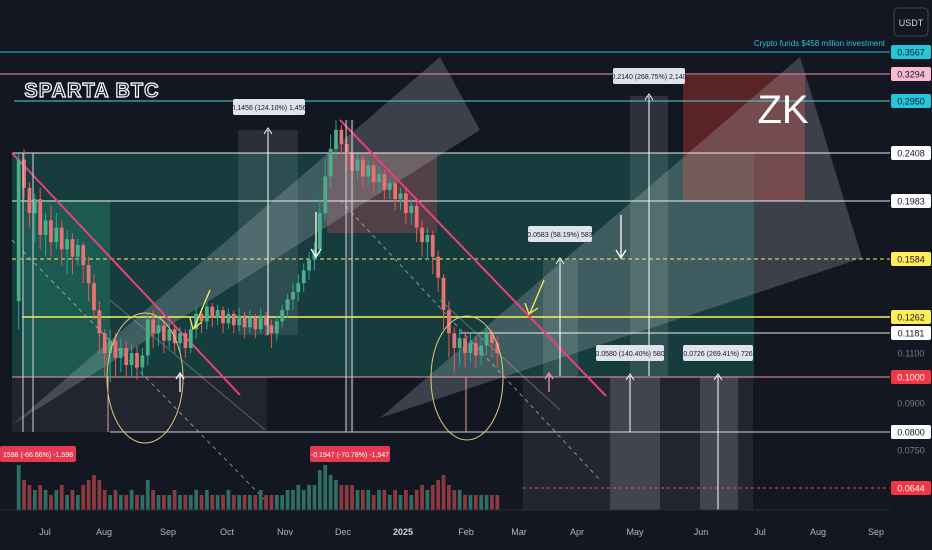 The image size is (932, 550). Describe the element at coordinates (648, 77) in the screenshot. I see `svg-text: 0.2140 (268.75%) 2,140` at that location.